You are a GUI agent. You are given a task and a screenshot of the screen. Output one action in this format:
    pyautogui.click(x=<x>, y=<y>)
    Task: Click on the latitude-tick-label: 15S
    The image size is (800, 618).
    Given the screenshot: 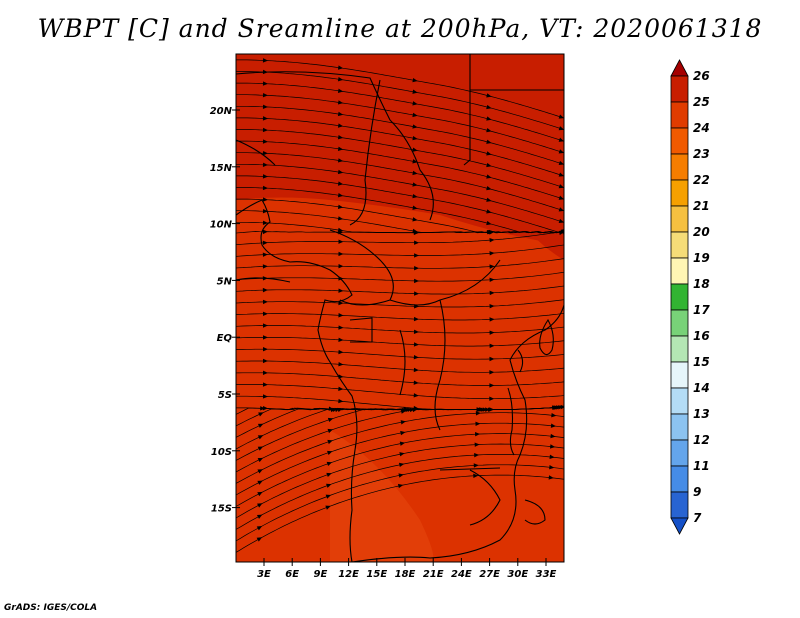 What is the action you would take?
    pyautogui.click(x=221, y=509)
    